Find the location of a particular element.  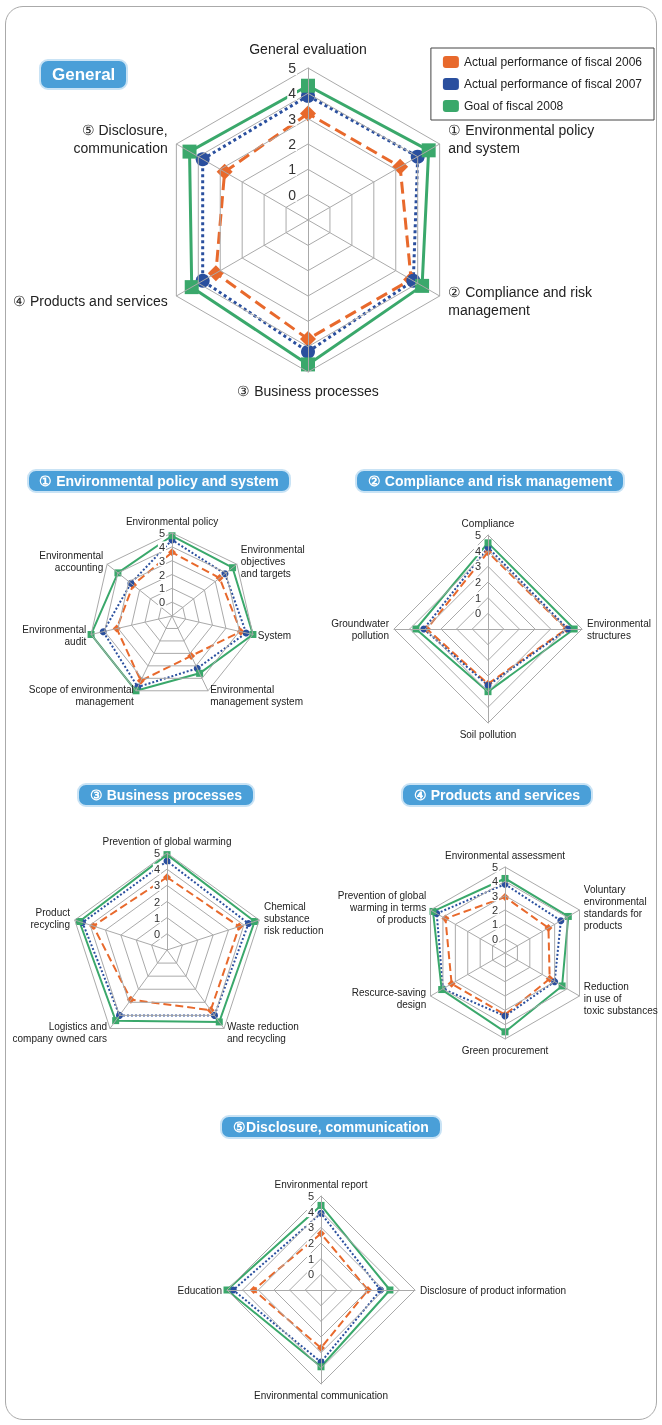

spoke-label: Disclosure of product information is located at coordinates (493, 1290).